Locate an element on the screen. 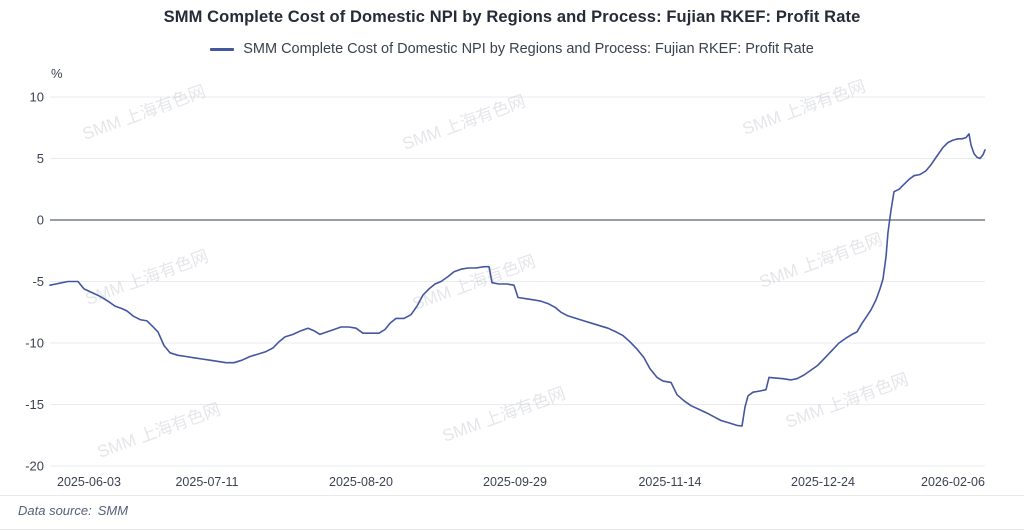 This screenshot has width=1024, height=530. footer-divider is located at coordinates (512, 495).